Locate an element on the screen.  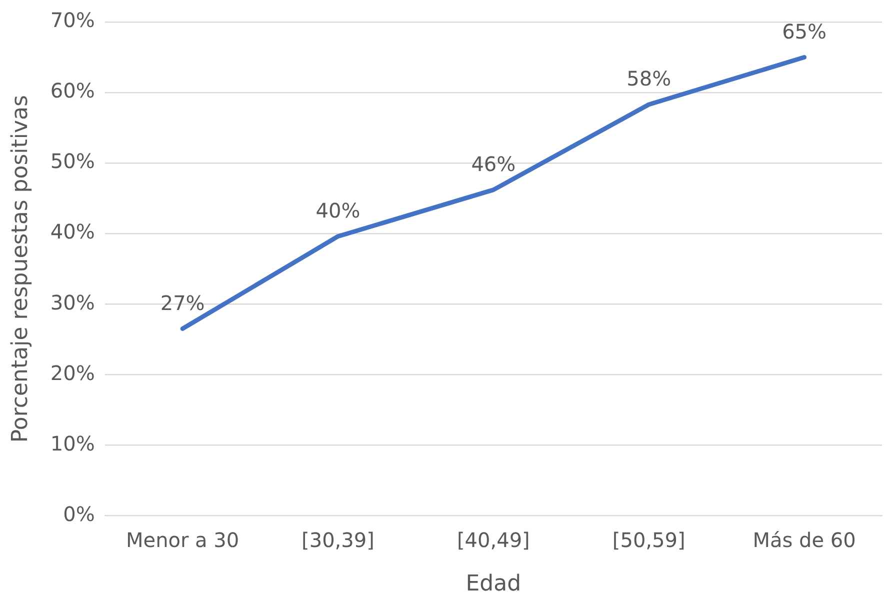
x-tick-label: [40,49] is located at coordinates (493, 540).